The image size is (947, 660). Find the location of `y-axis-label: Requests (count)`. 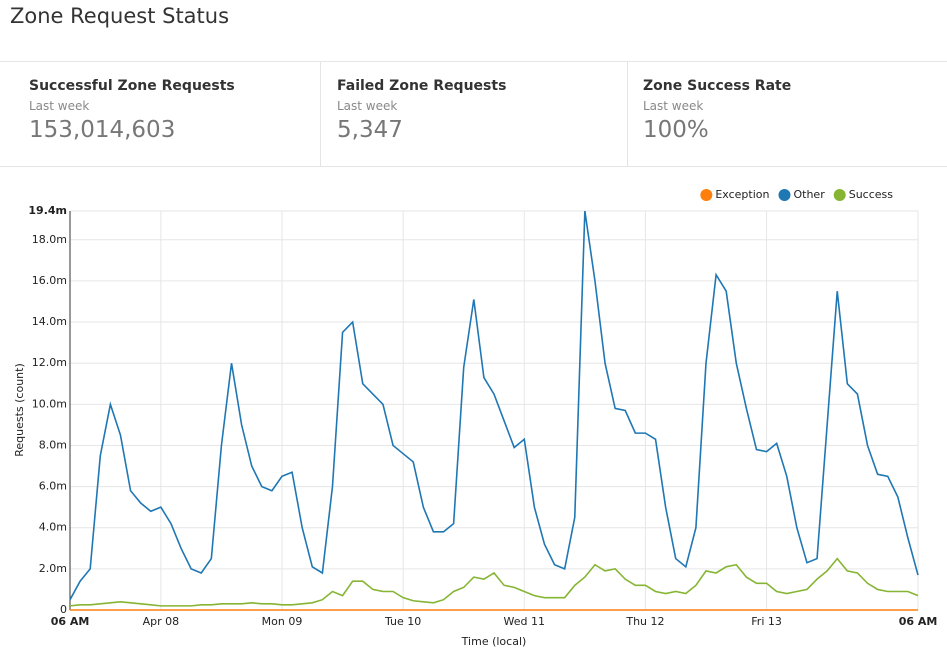

y-axis-label: Requests (count) is located at coordinates (19, 410).